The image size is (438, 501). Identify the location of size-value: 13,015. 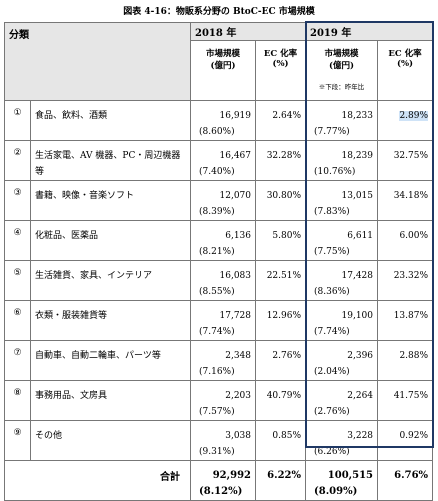
(357, 196).